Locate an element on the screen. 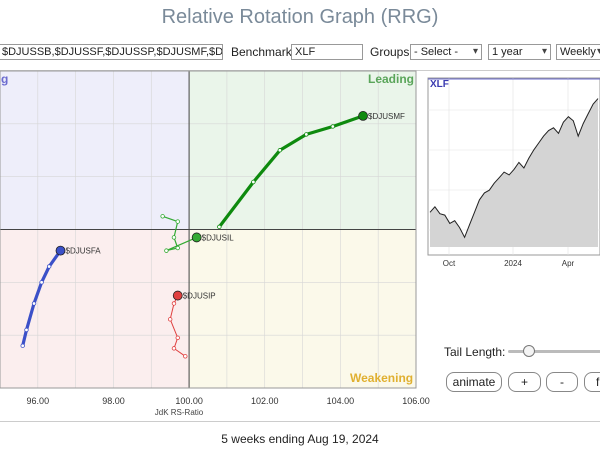  x-axis-title: JdK RS-Ratio is located at coordinates (179, 412).